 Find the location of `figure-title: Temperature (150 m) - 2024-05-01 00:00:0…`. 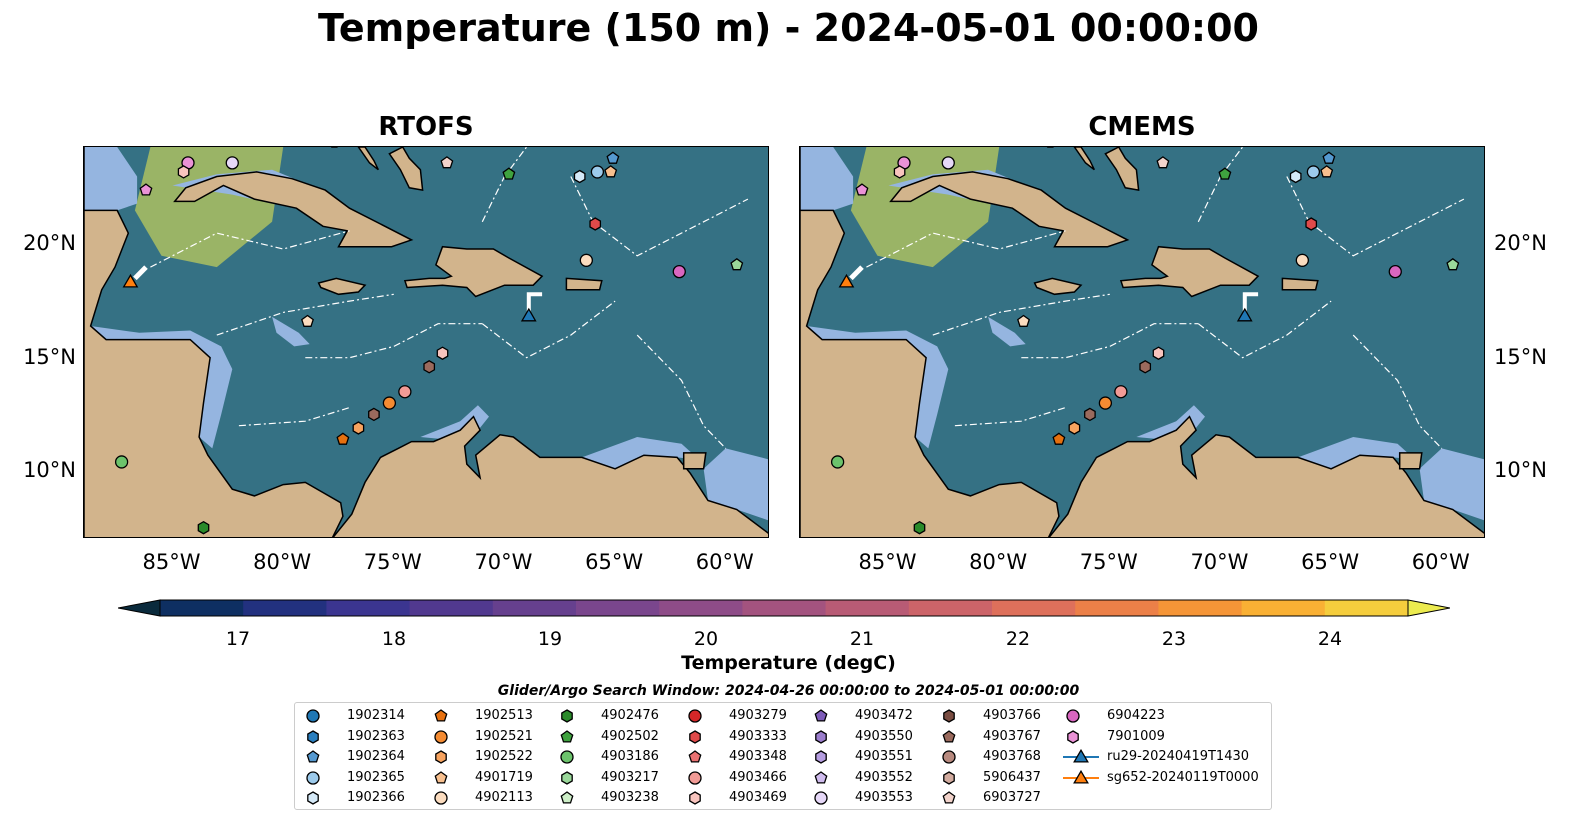

figure-title: Temperature (150 m) - 2024-05-01 00:00:0… is located at coordinates (788, 28).